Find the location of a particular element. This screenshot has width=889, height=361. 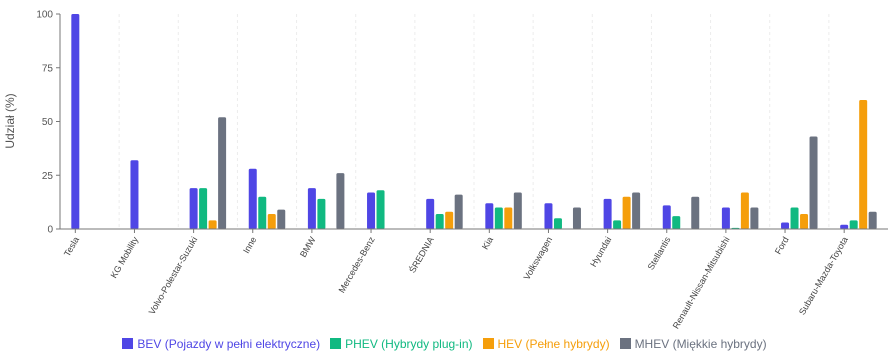

y-axis: 0 25 50 75 100 is located at coordinates (48, 123).